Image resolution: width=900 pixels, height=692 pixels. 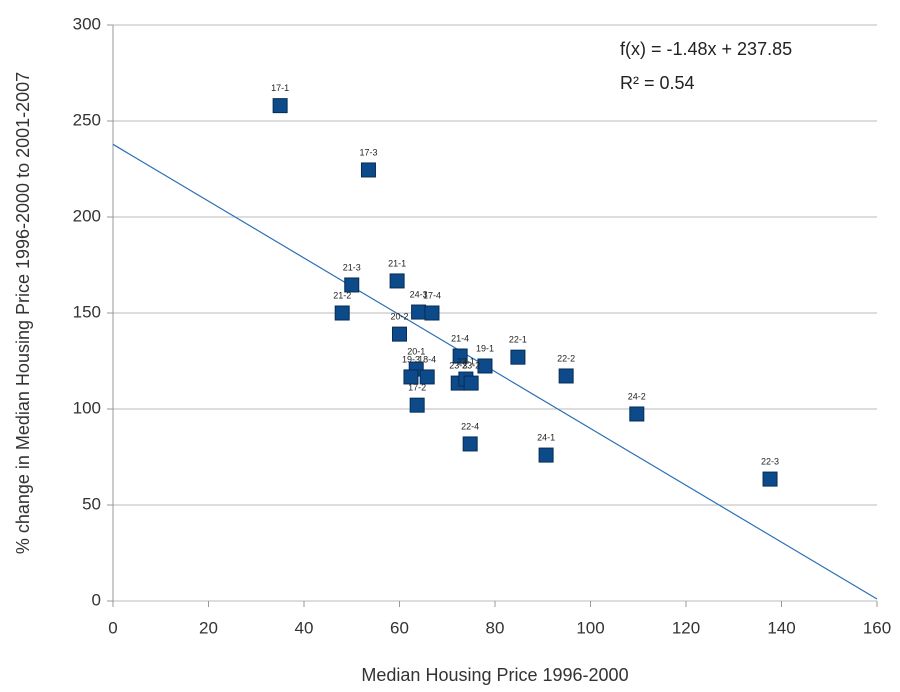 What do you see at coordinates (686, 627) in the screenshot?
I see `x-tick-label: 120` at bounding box center [686, 627].